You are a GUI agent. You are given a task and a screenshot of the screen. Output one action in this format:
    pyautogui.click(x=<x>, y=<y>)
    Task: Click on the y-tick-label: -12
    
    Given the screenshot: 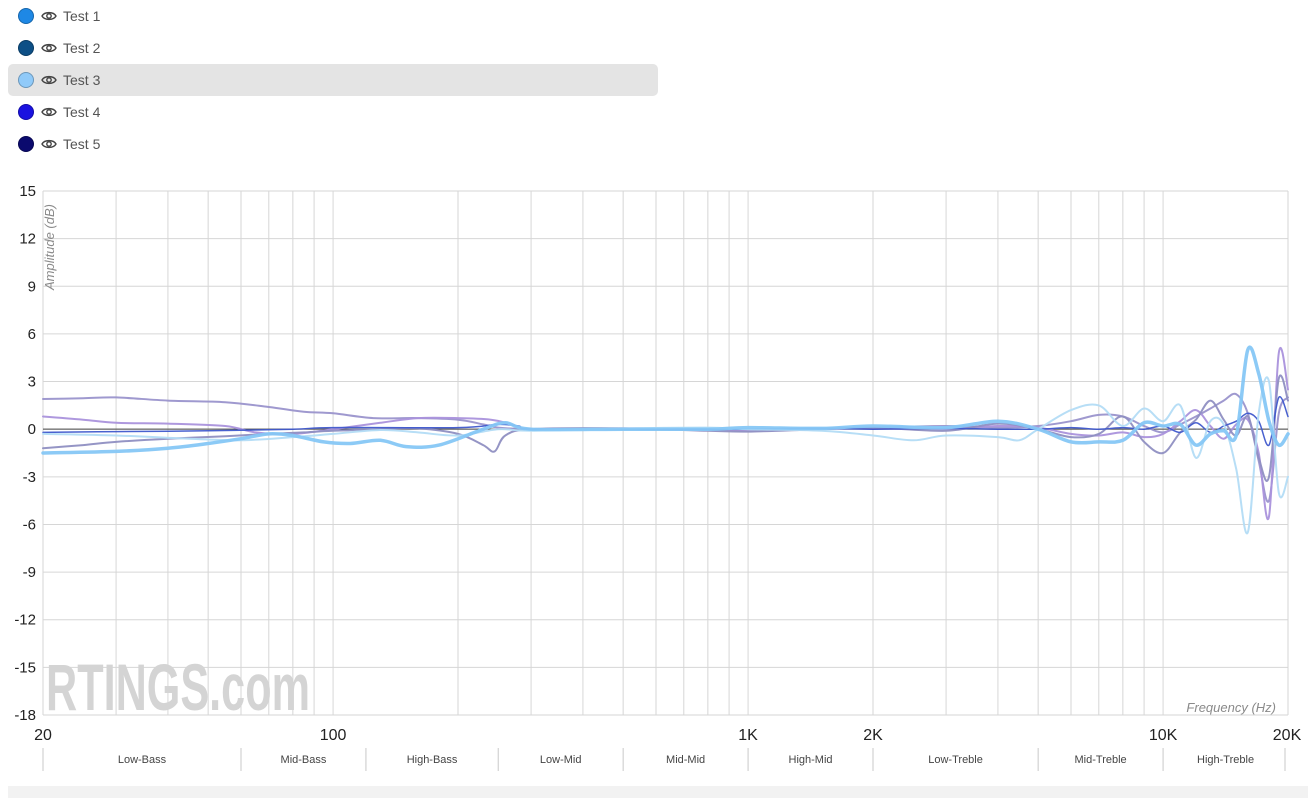 What is the action you would take?
    pyautogui.click(x=25, y=620)
    